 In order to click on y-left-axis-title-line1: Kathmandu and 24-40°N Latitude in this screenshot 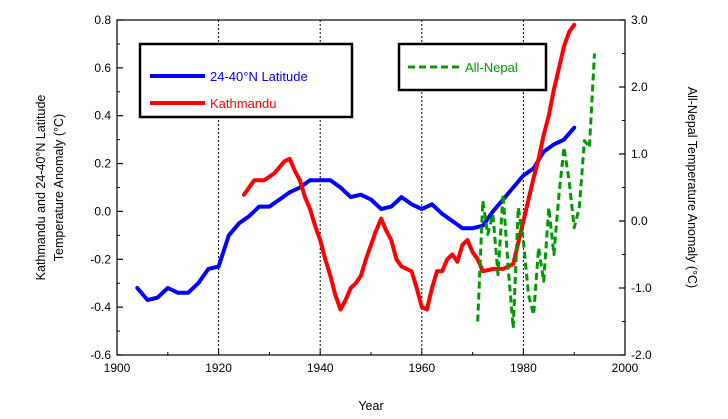, I will do `click(41, 188)`.